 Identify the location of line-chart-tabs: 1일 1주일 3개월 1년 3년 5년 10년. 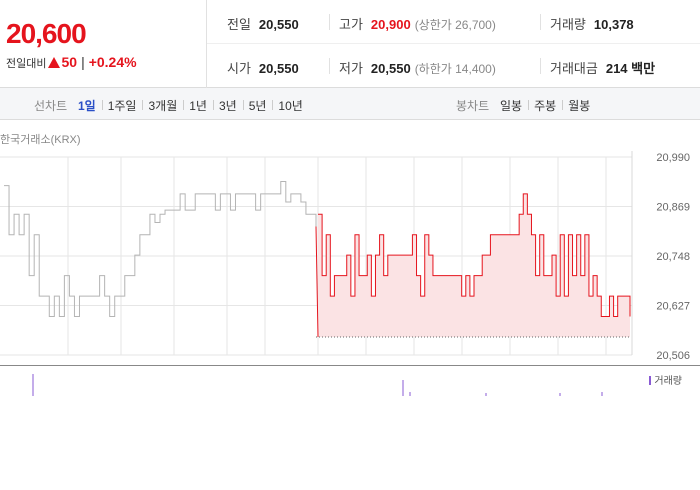
(190, 105).